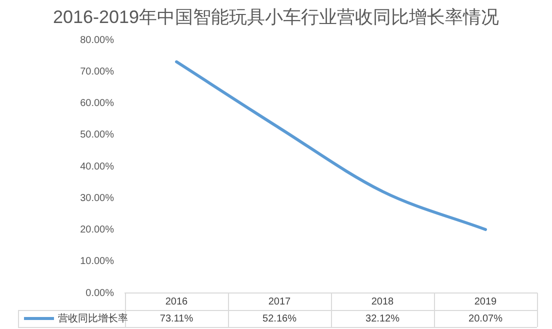 This screenshot has height=329, width=552. What do you see at coordinates (276, 16) in the screenshot?
I see `chart-title: 2016-2019年中国智能玩具小车行业营收同比增长率情况` at bounding box center [276, 16].